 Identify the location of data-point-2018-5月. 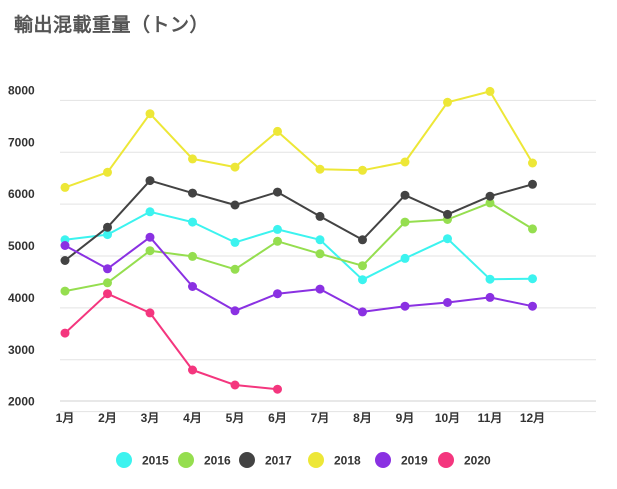
(235, 167).